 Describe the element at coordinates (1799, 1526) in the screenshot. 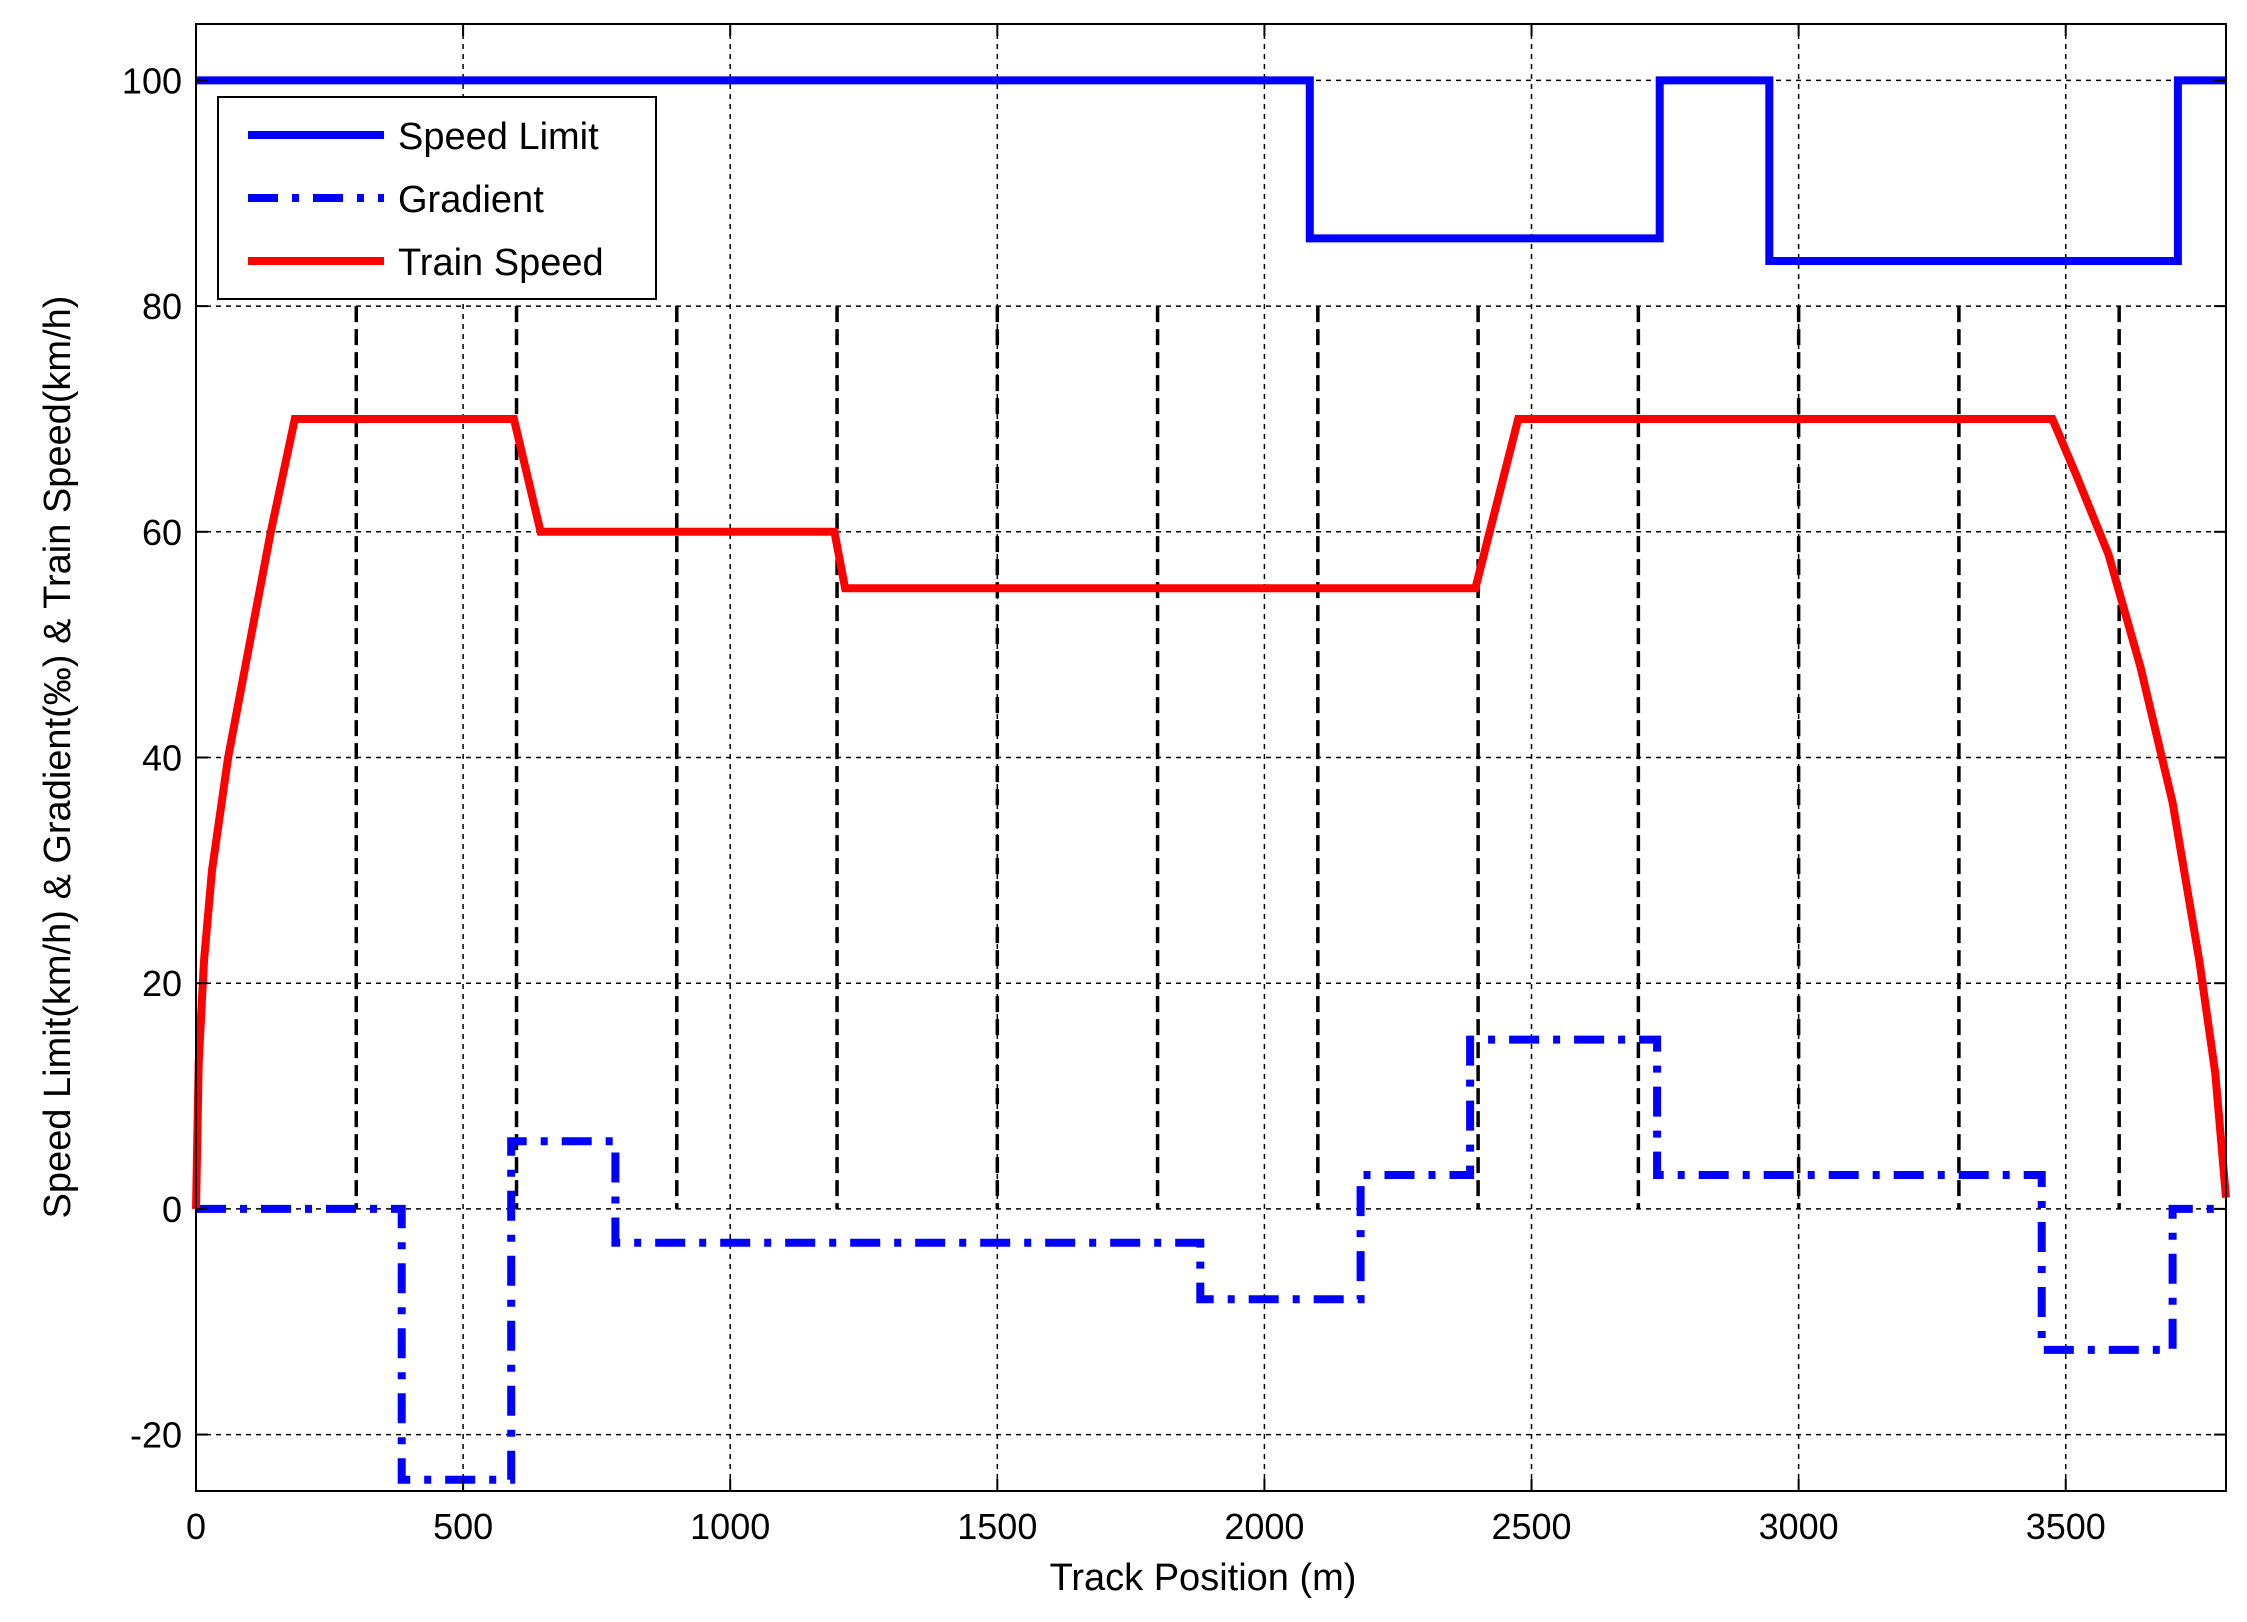

I see `x-tick-label: 3000` at that location.